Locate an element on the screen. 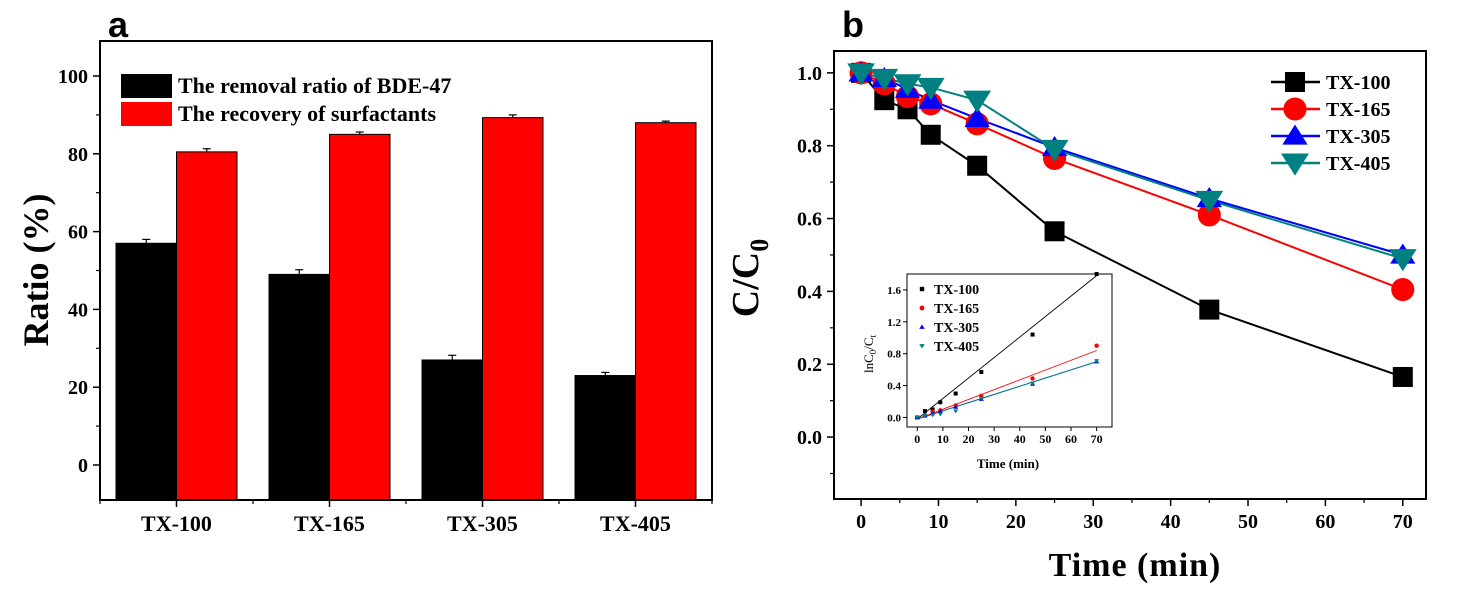 The image size is (1457, 593). inset-y-tick-label: 0.8 is located at coordinates (894, 355).